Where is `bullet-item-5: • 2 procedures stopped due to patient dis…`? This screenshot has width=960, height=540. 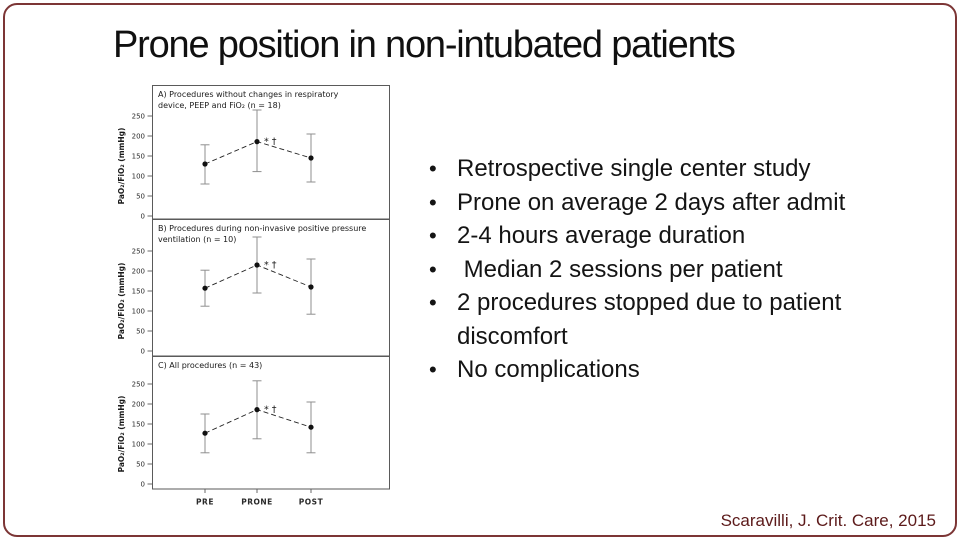 bullet-item-5: • 2 procedures stopped due to patient dis… is located at coordinates (660, 319).